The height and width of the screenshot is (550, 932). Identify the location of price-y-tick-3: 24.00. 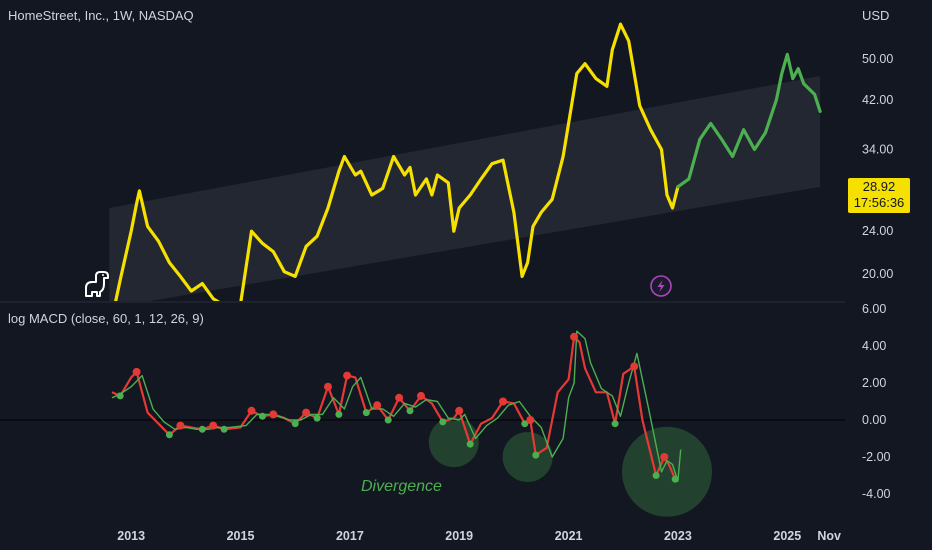
(877, 231).